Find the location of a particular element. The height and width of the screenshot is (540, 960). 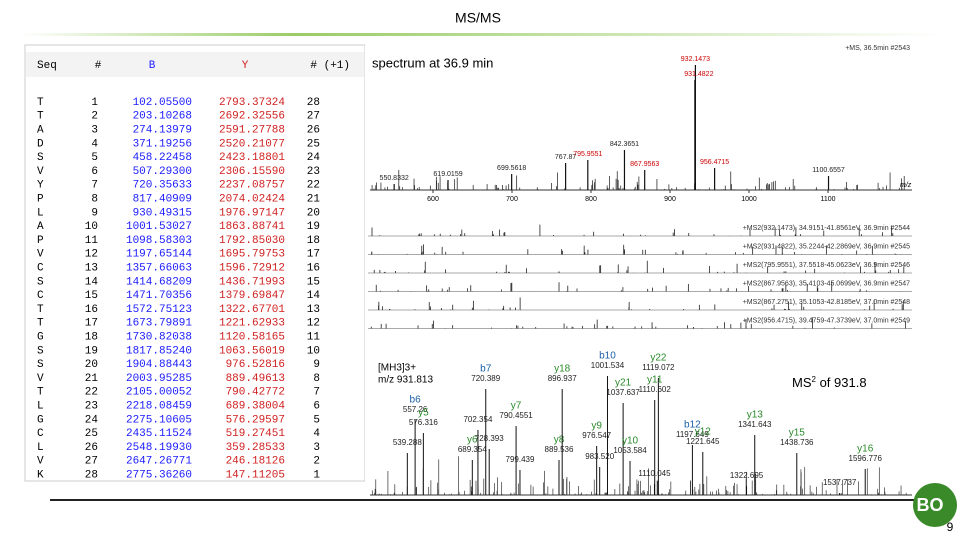

ion-mz: 799.439 is located at coordinates (520, 459).